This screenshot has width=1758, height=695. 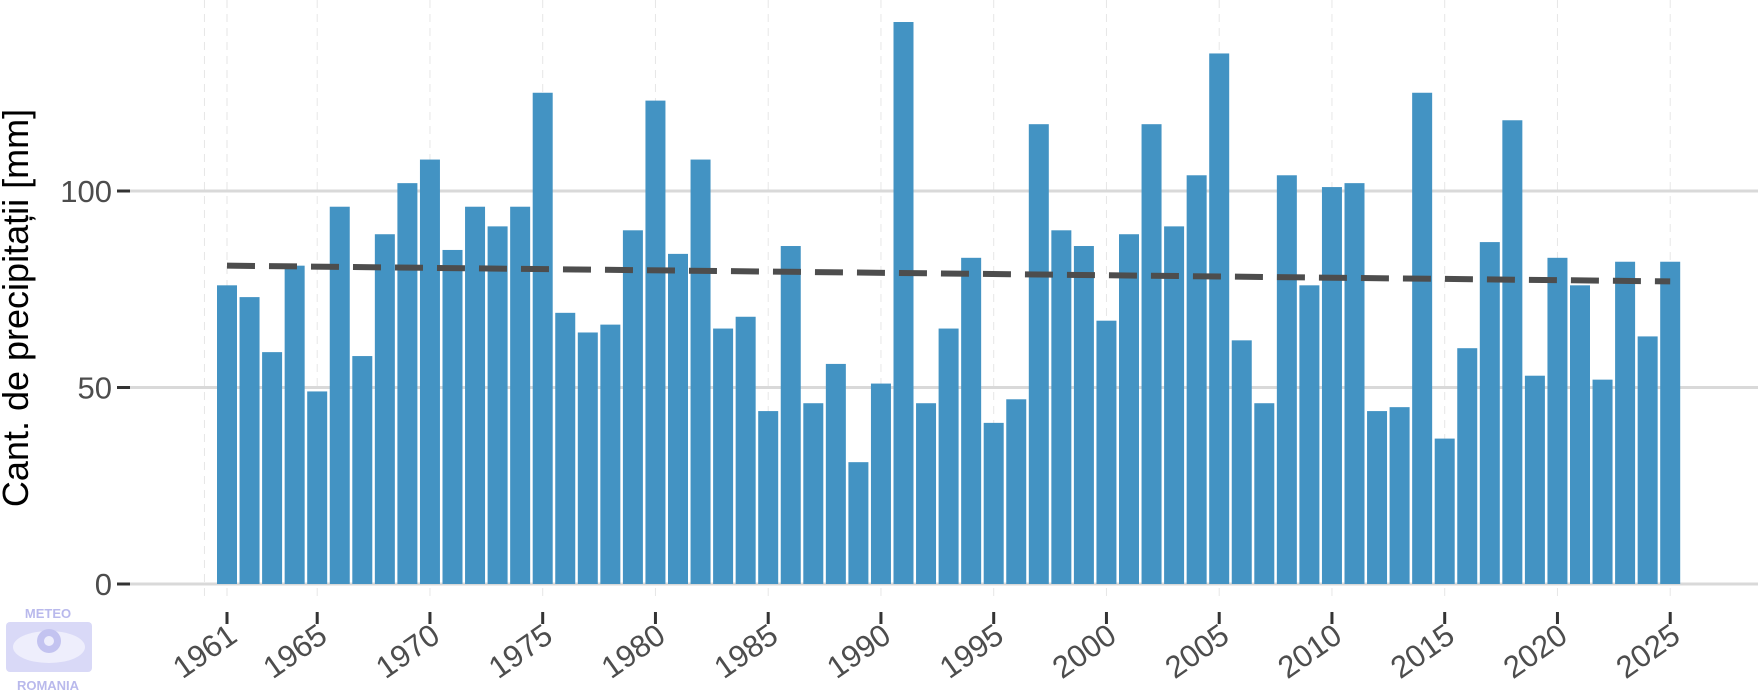 What do you see at coordinates (520, 651) in the screenshot?
I see `x-tick-label: 1975` at bounding box center [520, 651].